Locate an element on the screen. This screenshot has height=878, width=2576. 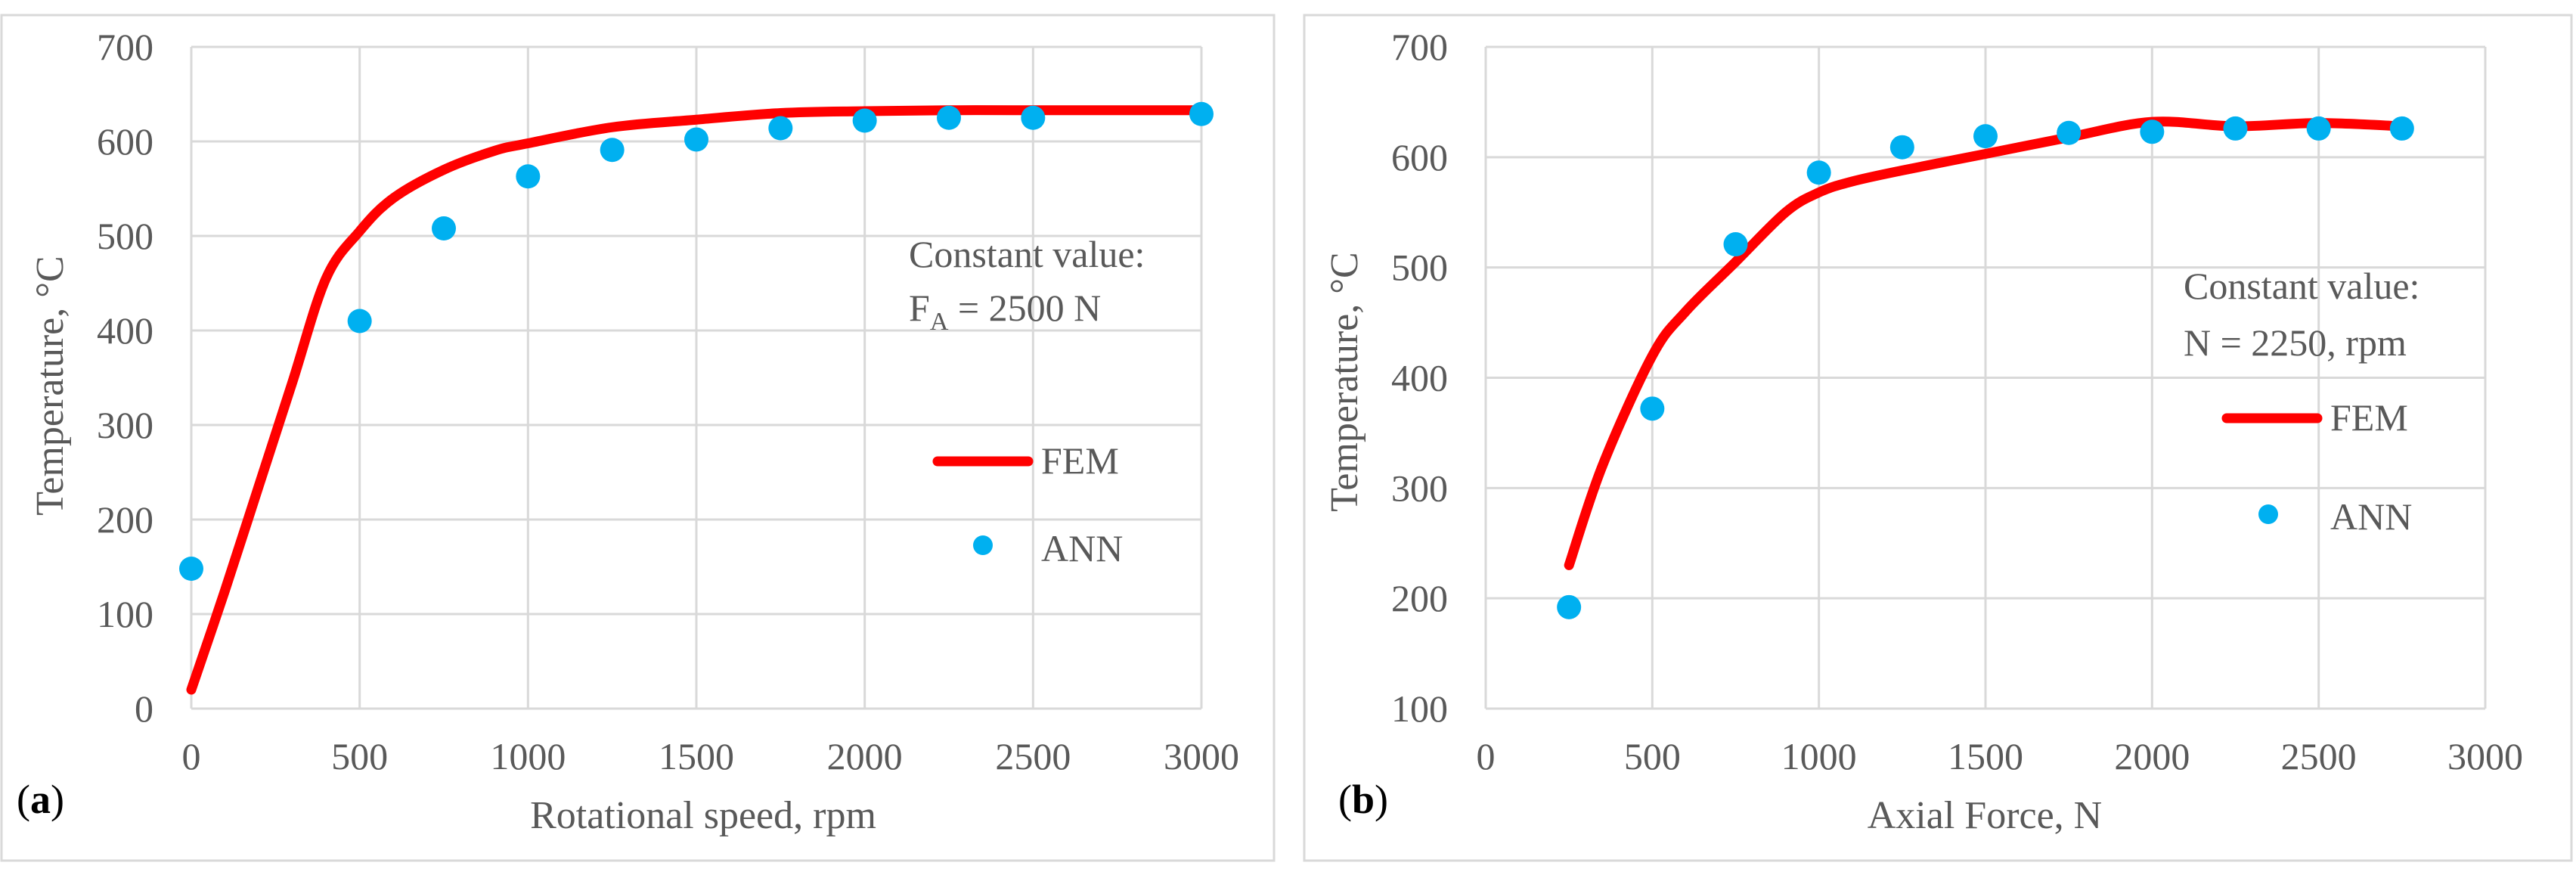
panel-a-x-tick-5: 2500 is located at coordinates (1033, 756).